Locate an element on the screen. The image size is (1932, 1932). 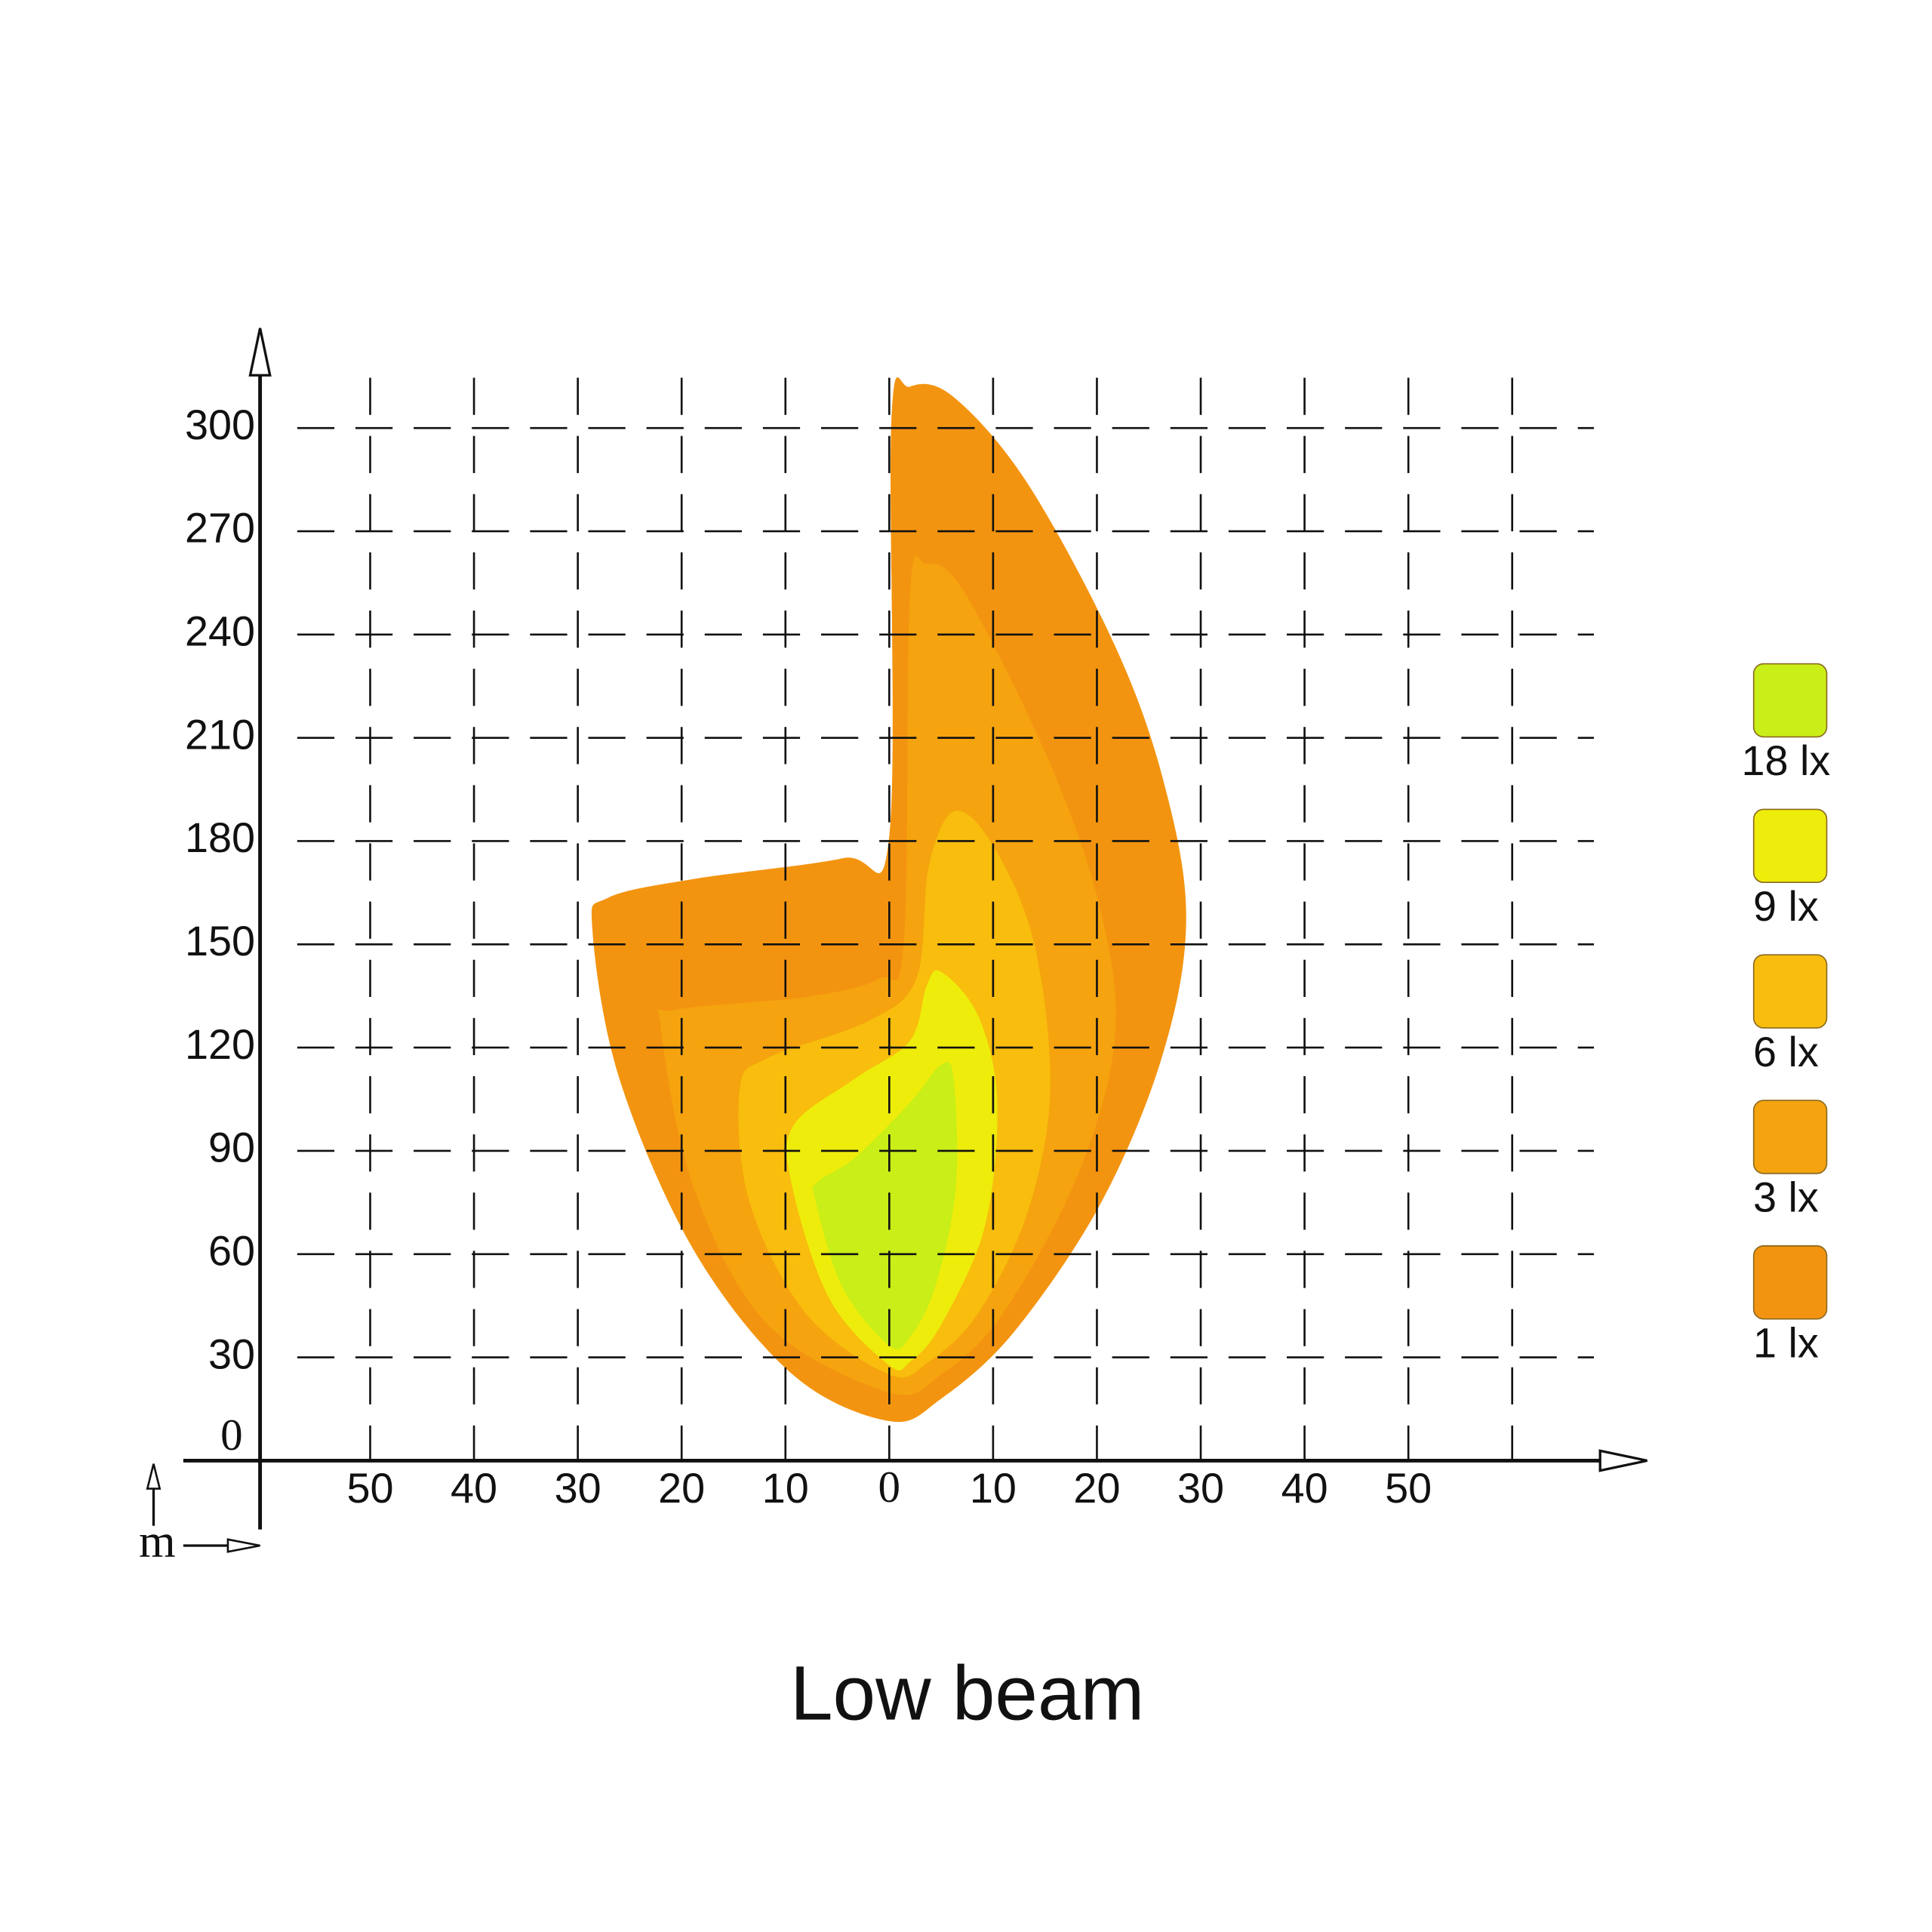
y-tick-label: 30 is located at coordinates (231, 1353).